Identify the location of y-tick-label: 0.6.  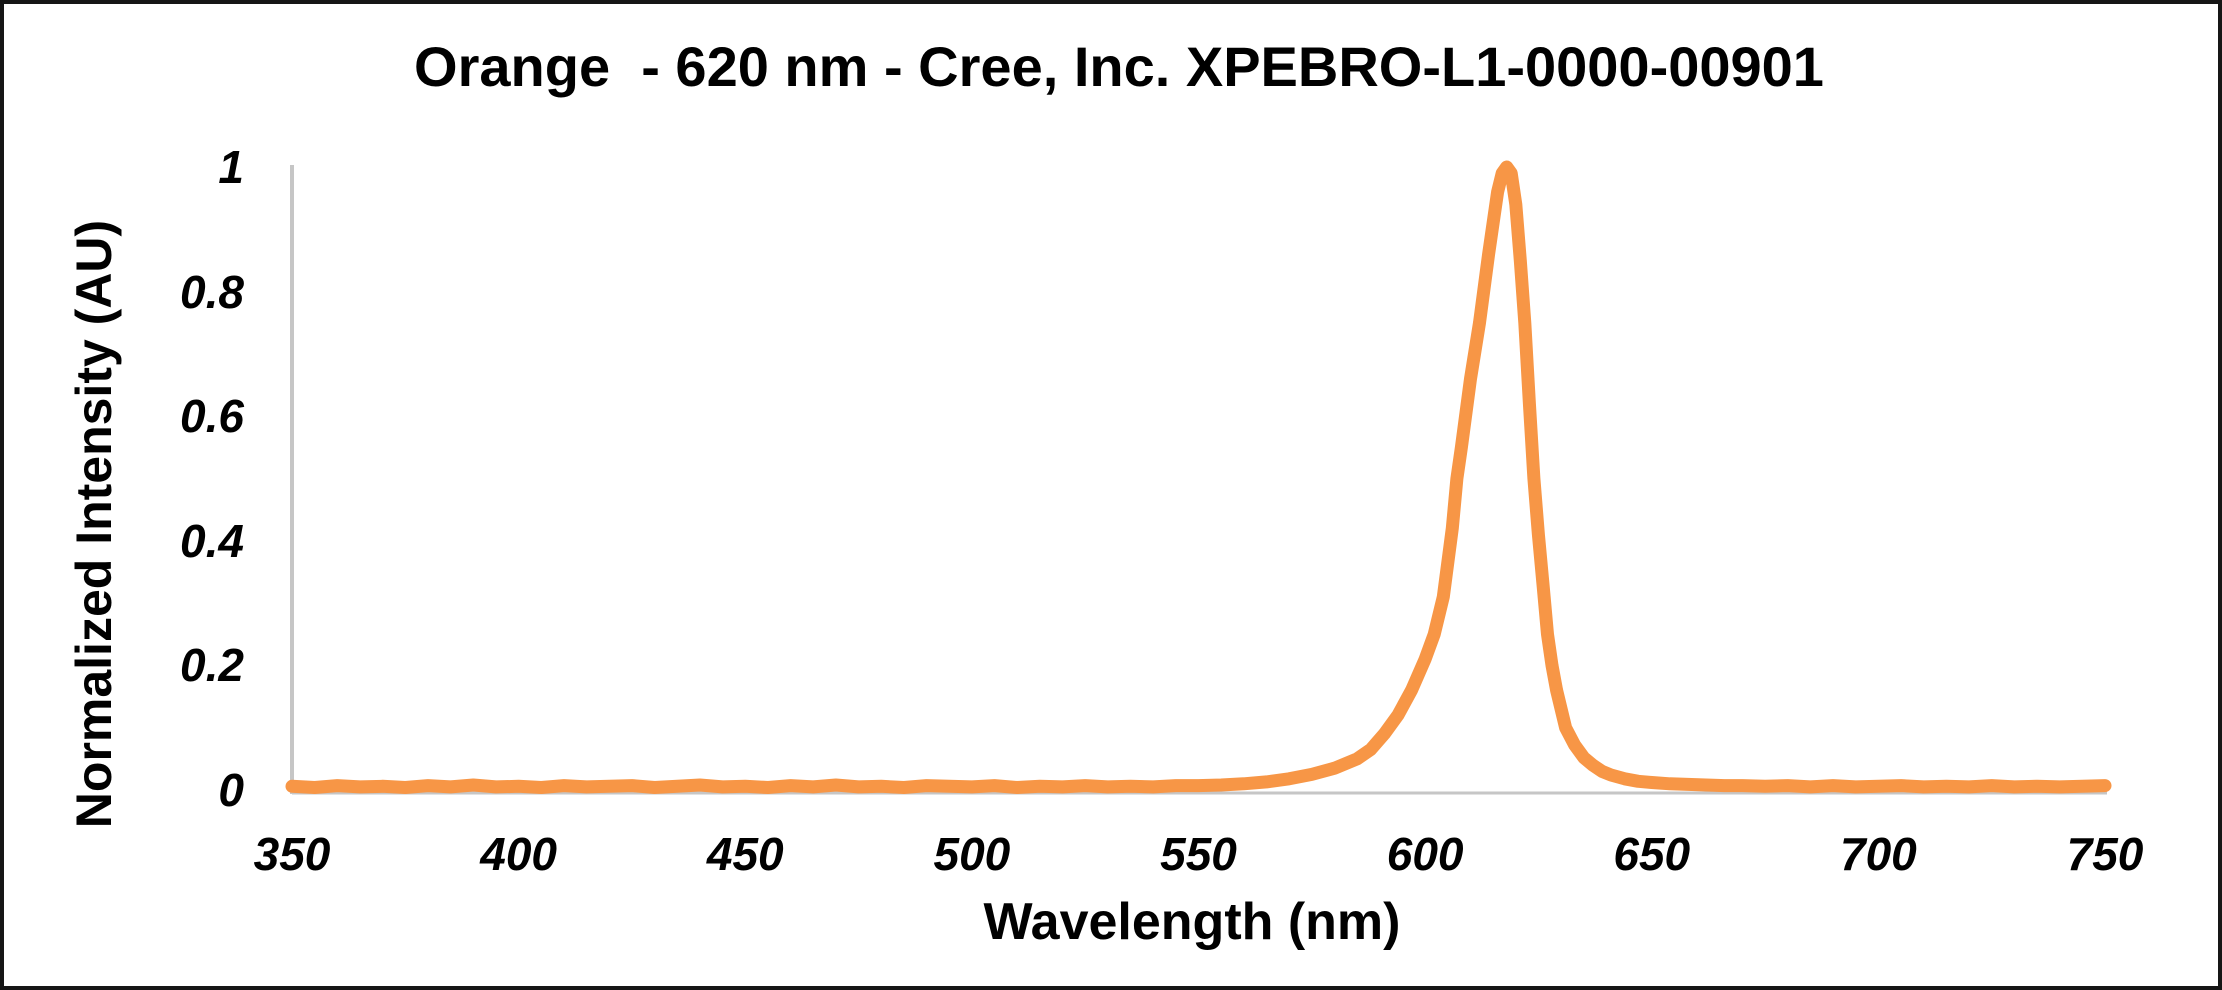
(212, 416).